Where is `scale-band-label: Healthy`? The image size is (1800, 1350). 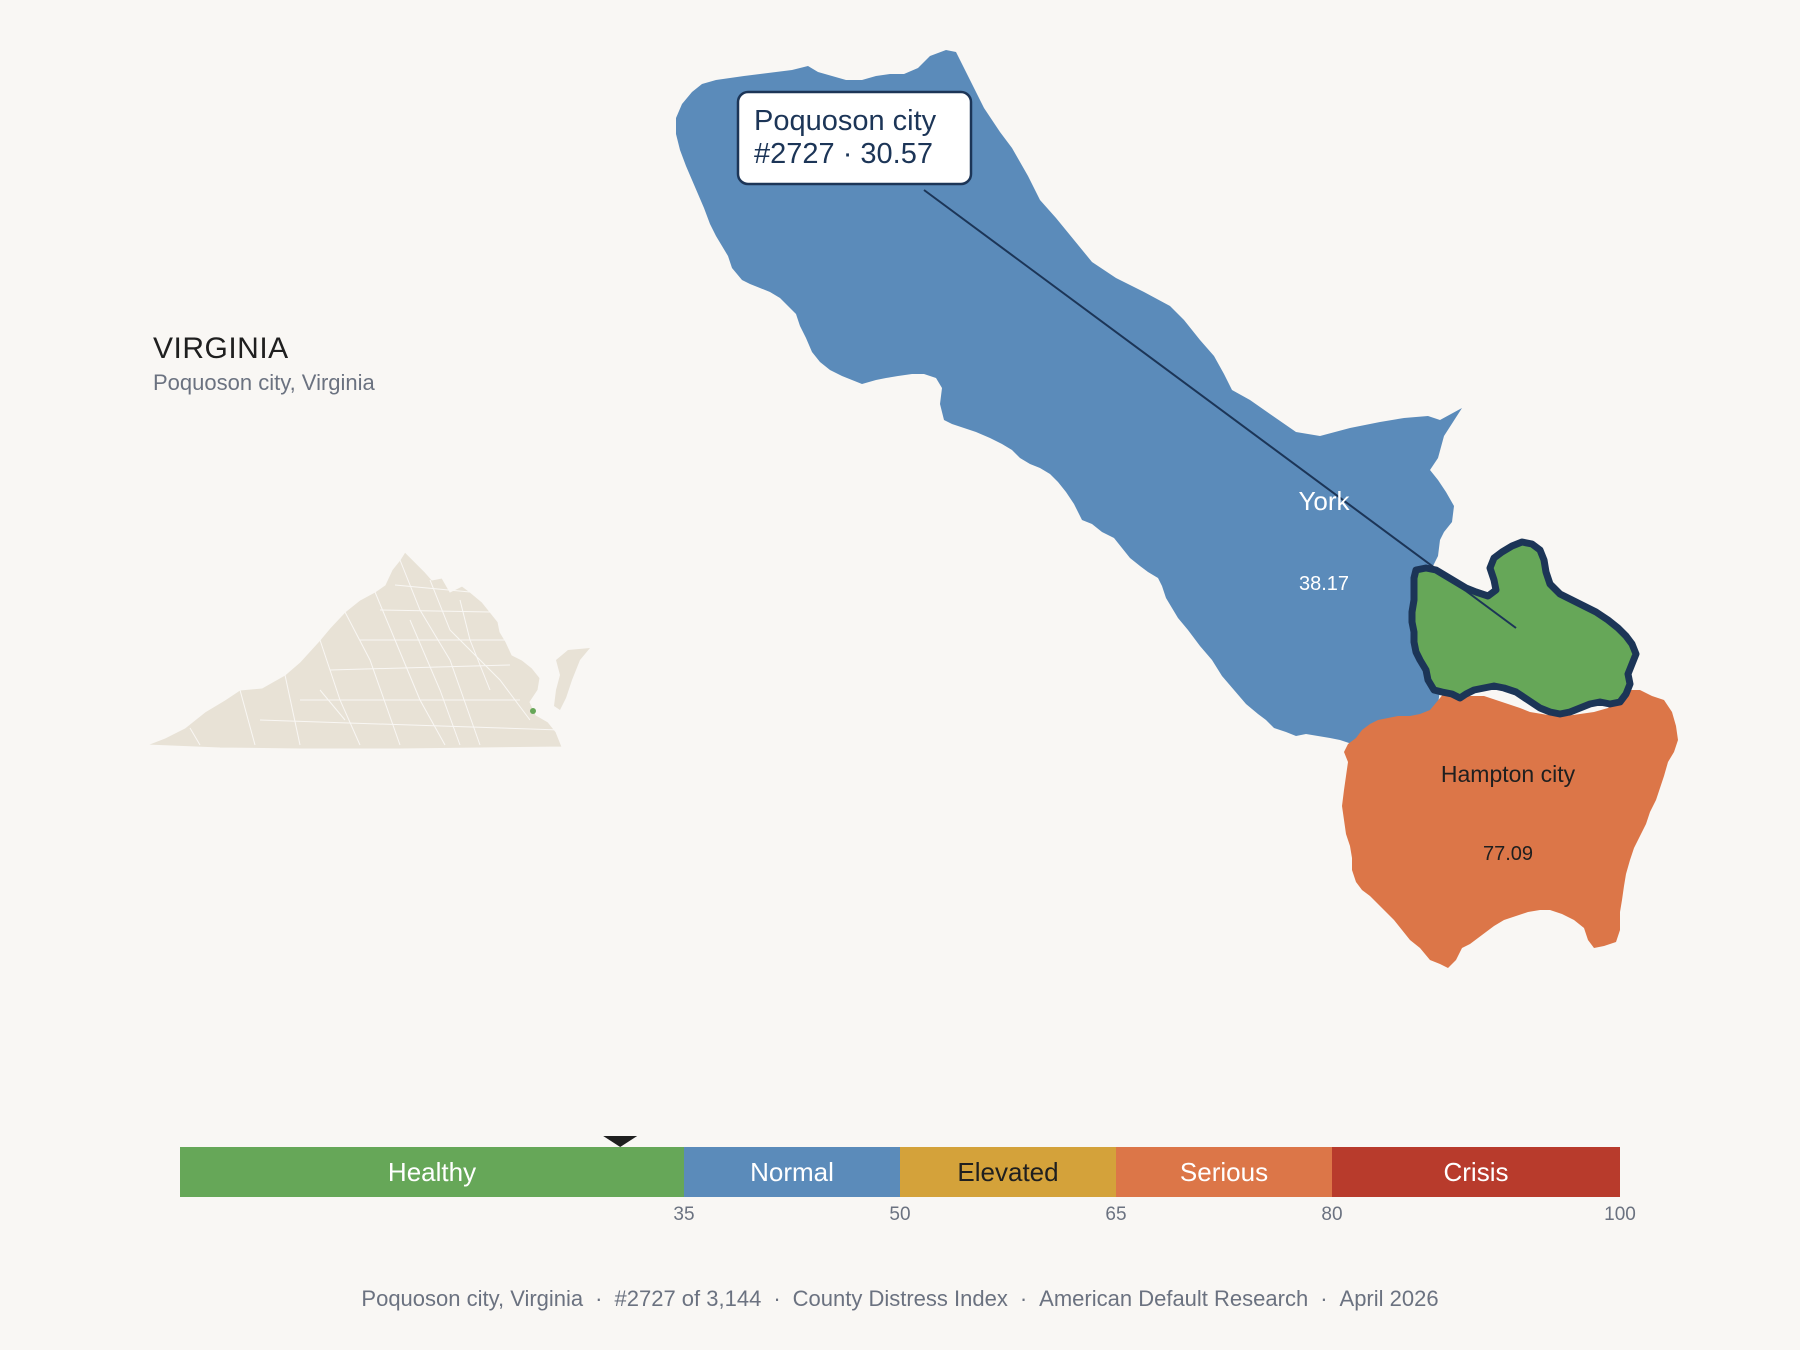
scale-band-label: Healthy is located at coordinates (432, 1172).